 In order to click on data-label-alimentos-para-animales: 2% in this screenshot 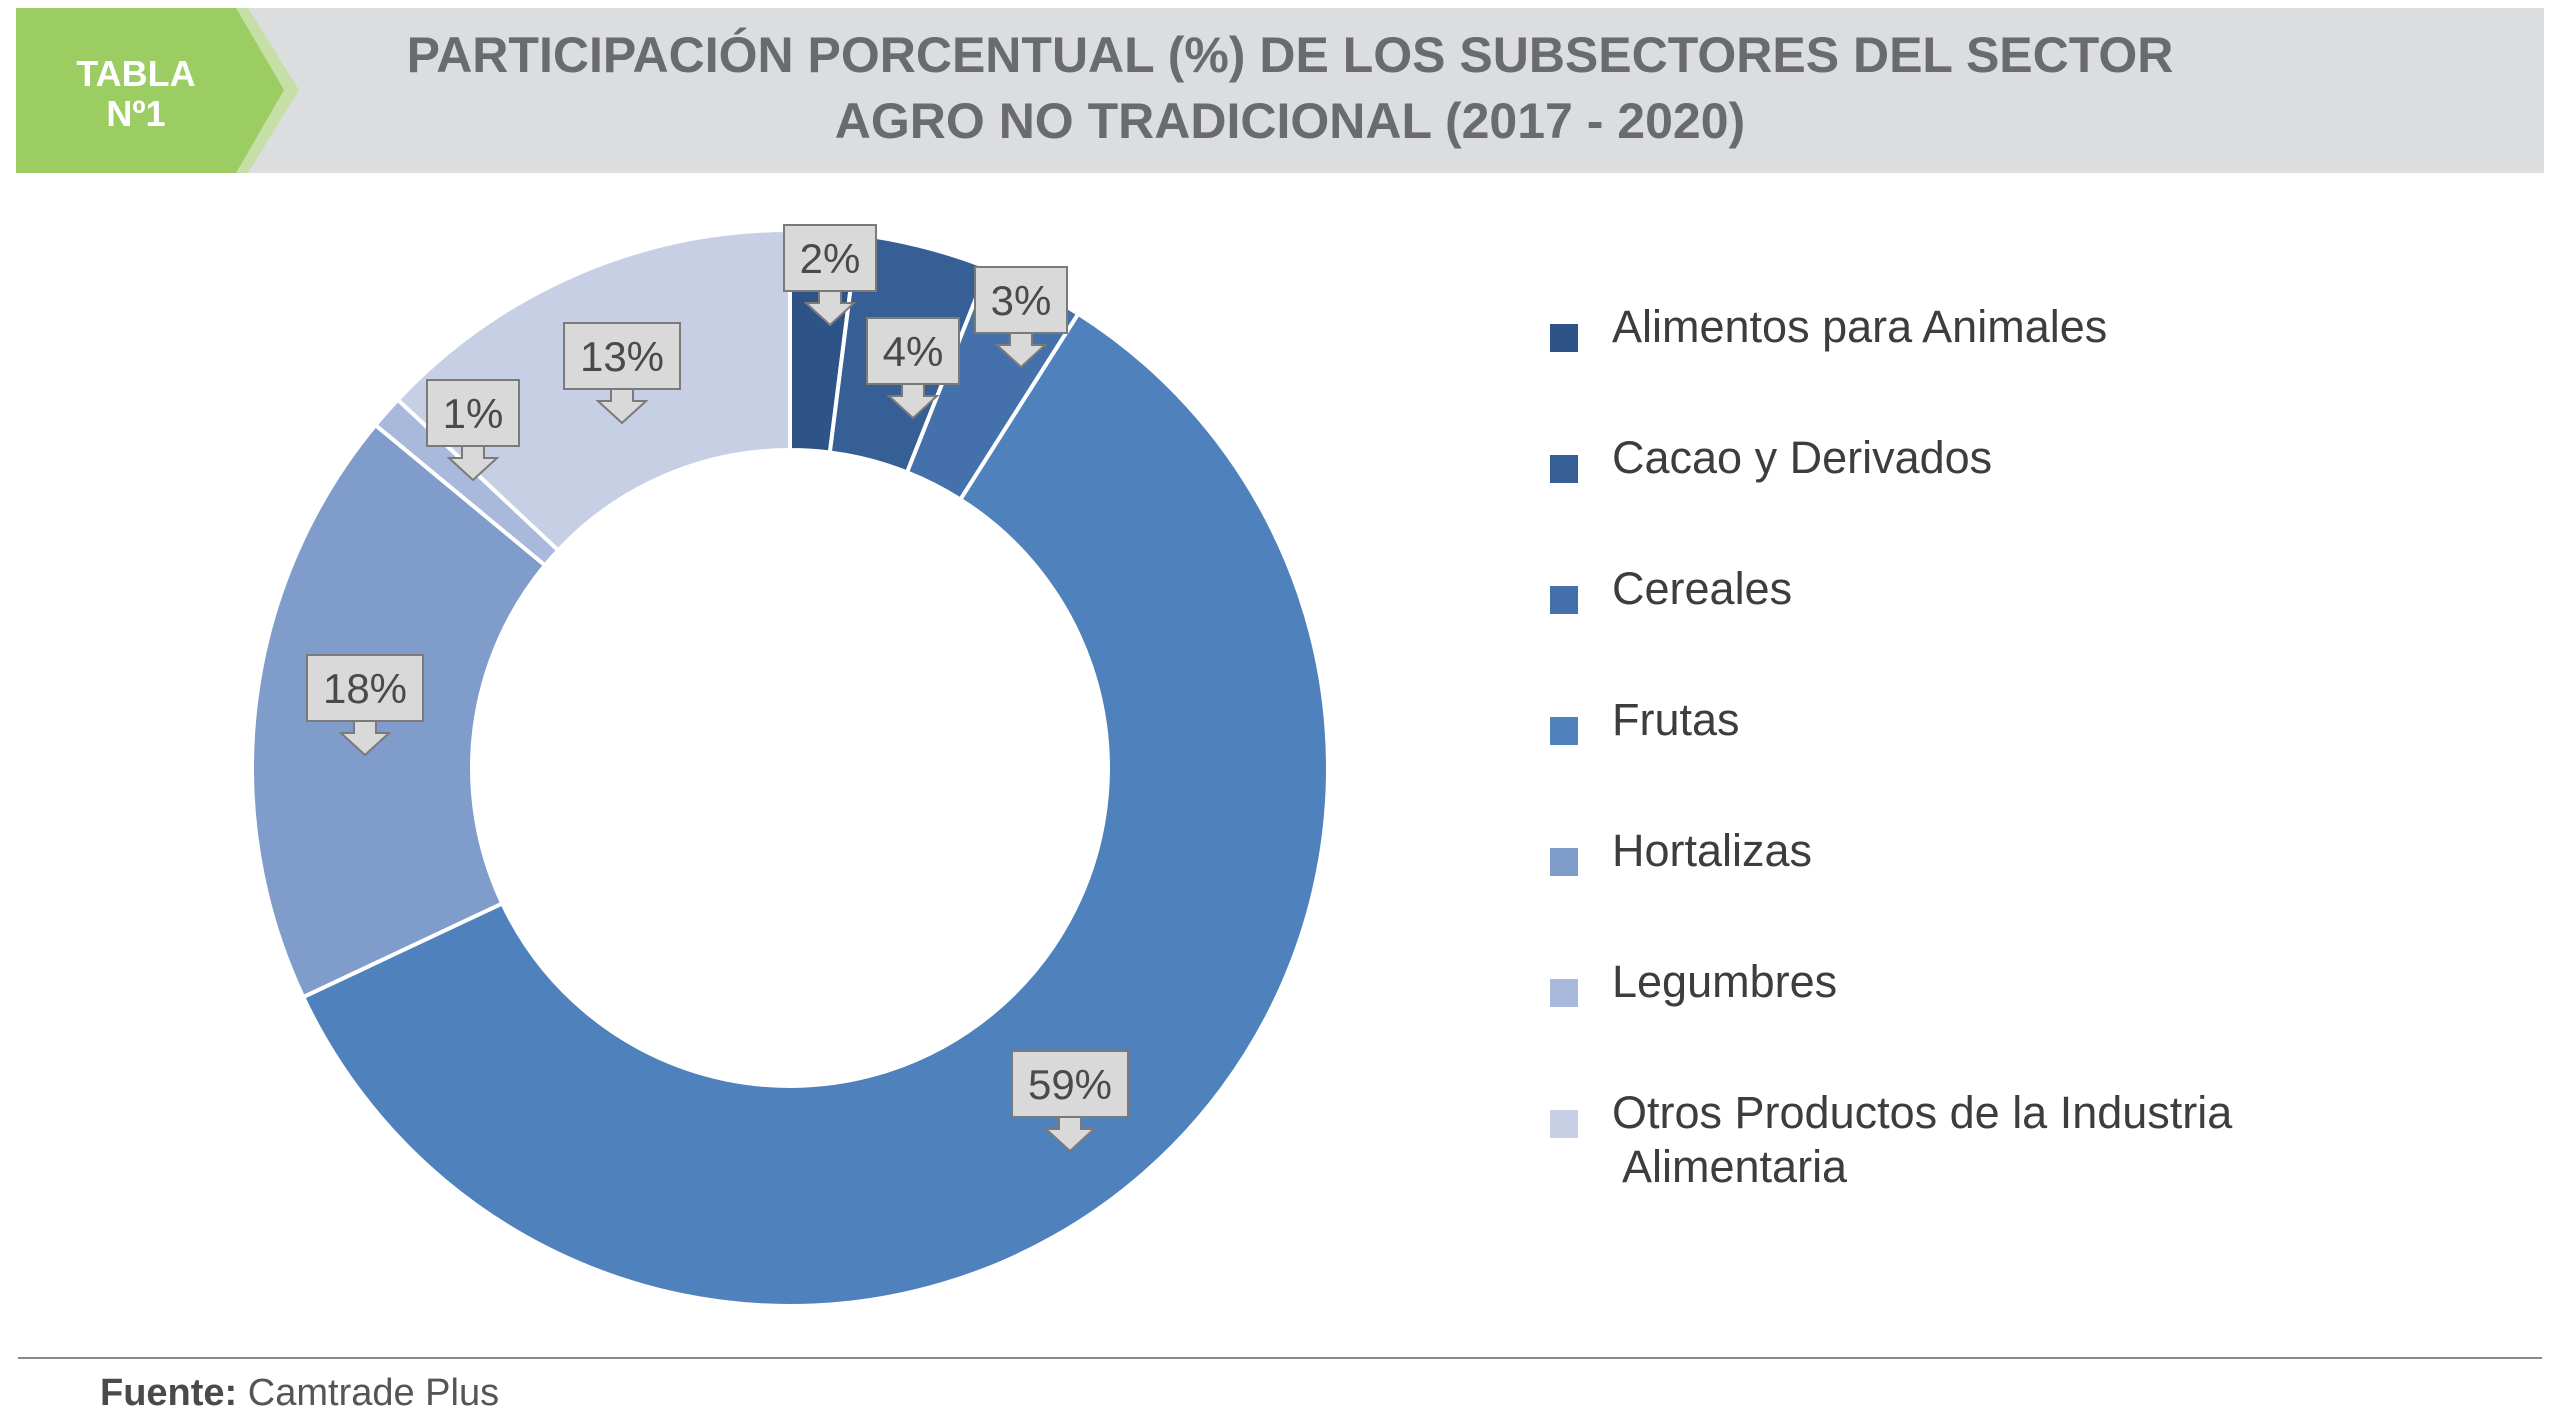, I will do `click(830, 275)`.